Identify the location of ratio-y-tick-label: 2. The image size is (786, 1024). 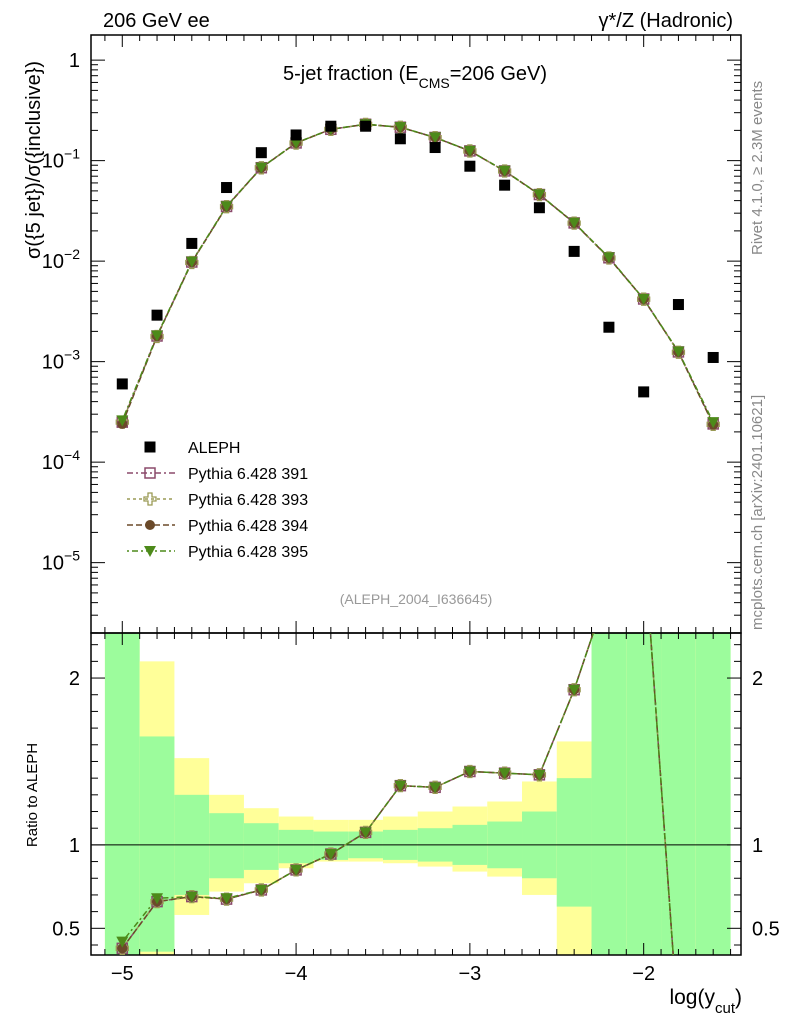
(74, 679).